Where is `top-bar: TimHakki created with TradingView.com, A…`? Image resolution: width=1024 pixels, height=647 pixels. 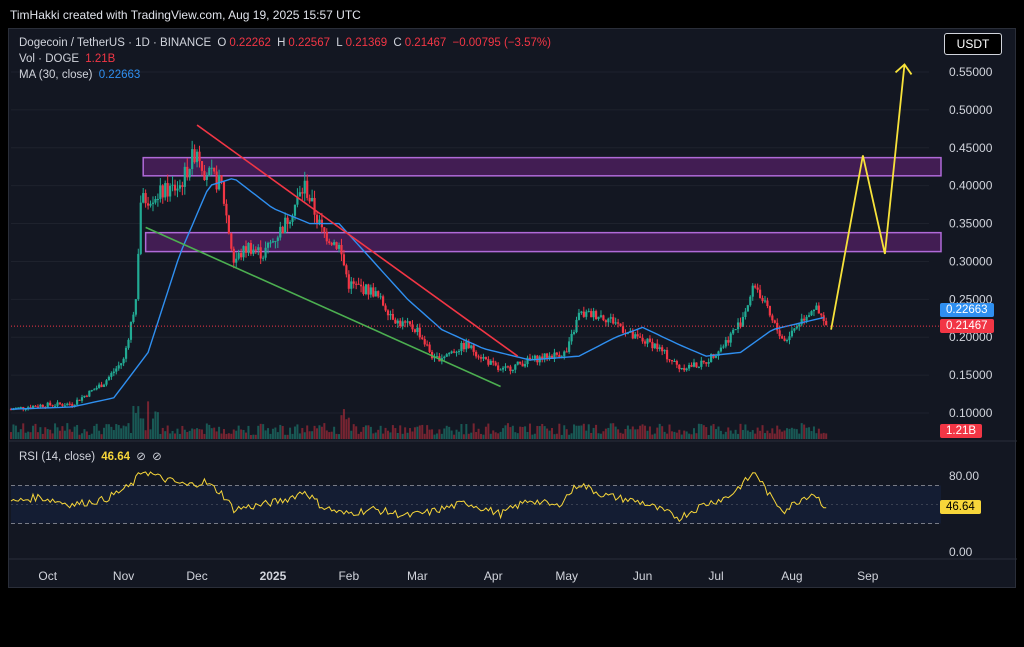
top-bar: TimHakki created with TradingView.com, A… is located at coordinates (512, 15).